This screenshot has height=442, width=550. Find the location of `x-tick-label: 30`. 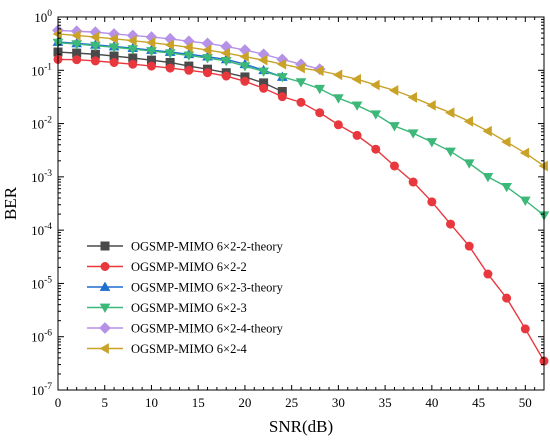

x-tick-label: 30 is located at coordinates (338, 402).